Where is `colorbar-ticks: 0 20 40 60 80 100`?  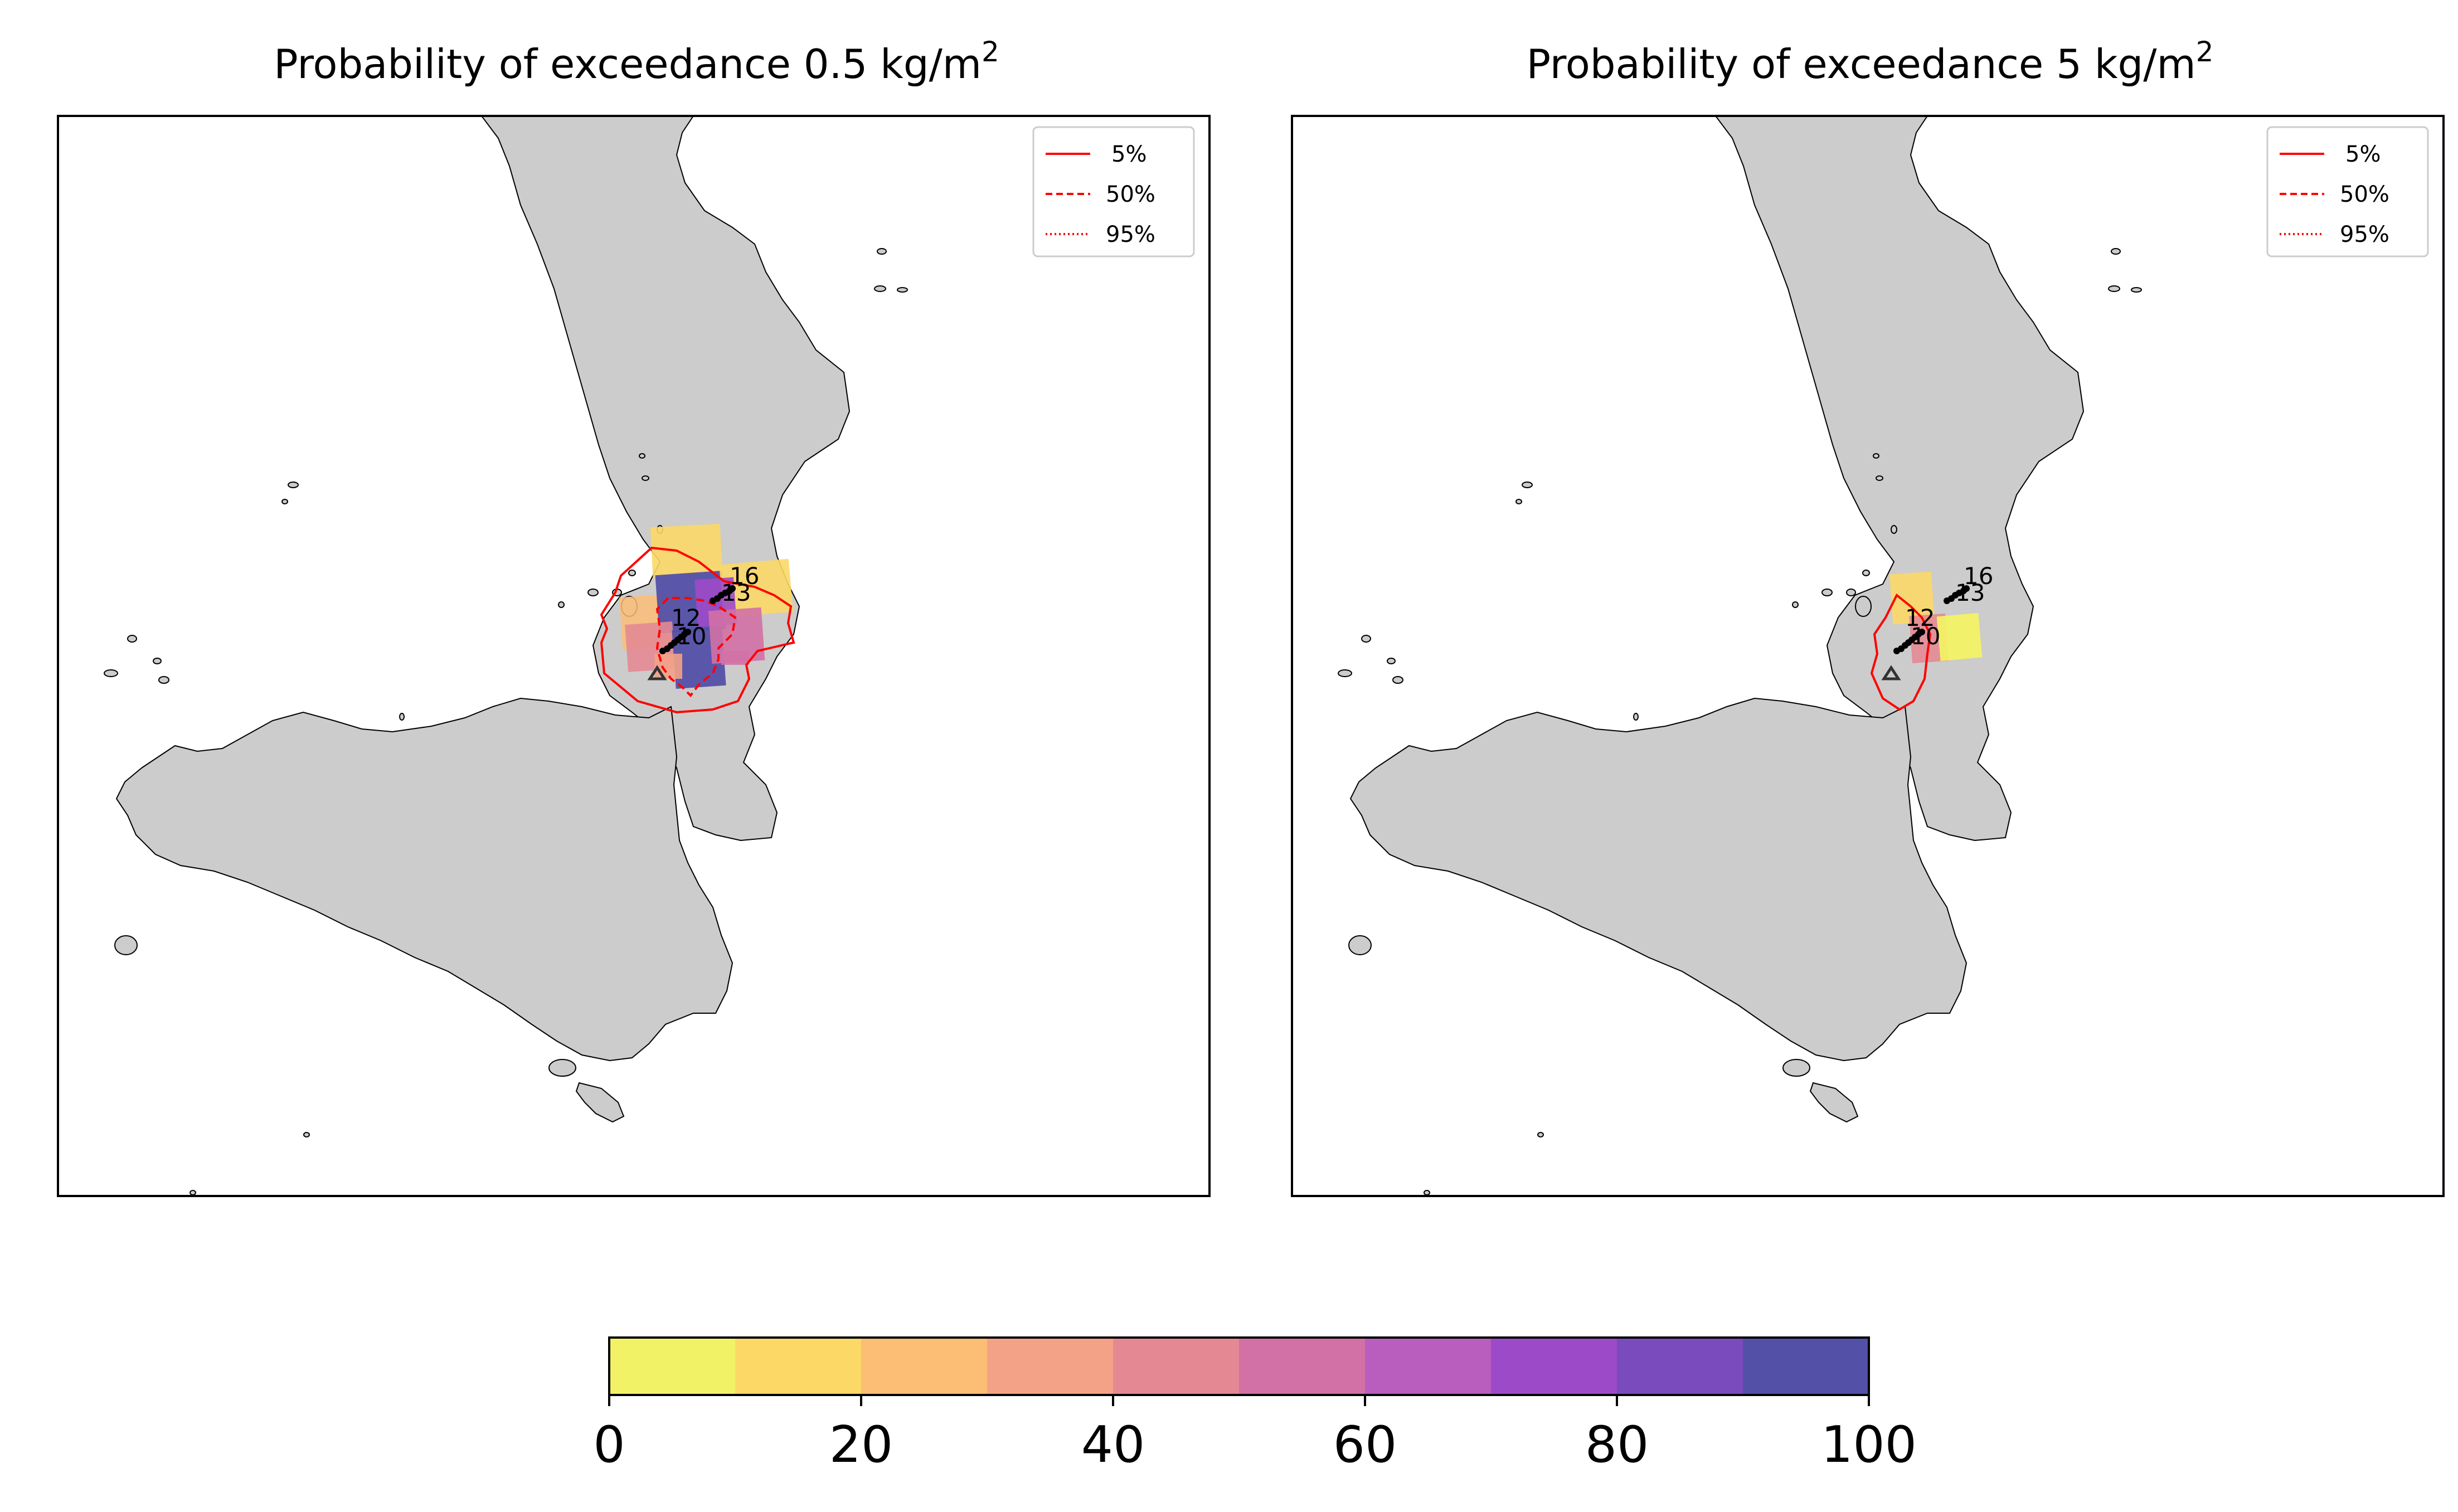
colorbar-ticks: 0 20 40 60 80 100 is located at coordinates (1255, 1434).